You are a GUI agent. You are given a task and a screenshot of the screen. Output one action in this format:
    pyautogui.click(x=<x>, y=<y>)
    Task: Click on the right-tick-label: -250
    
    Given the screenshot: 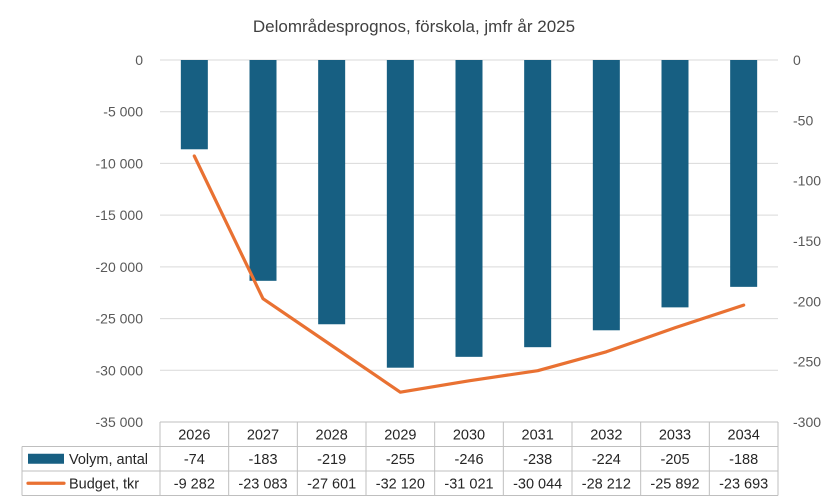 What is the action you would take?
    pyautogui.click(x=807, y=362)
    